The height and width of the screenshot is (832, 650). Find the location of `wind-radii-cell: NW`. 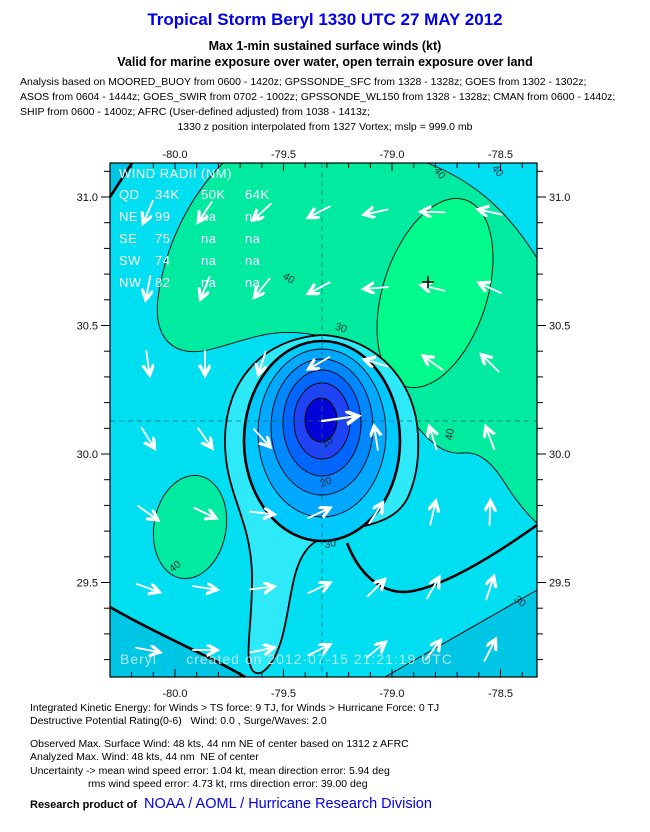

wind-radii-cell: NW is located at coordinates (130, 282).